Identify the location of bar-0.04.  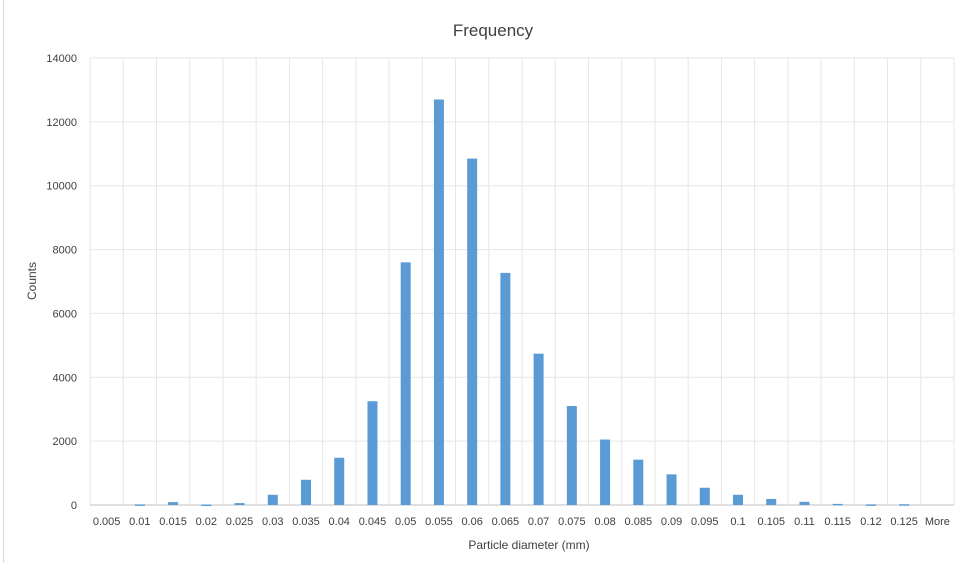
(339, 481).